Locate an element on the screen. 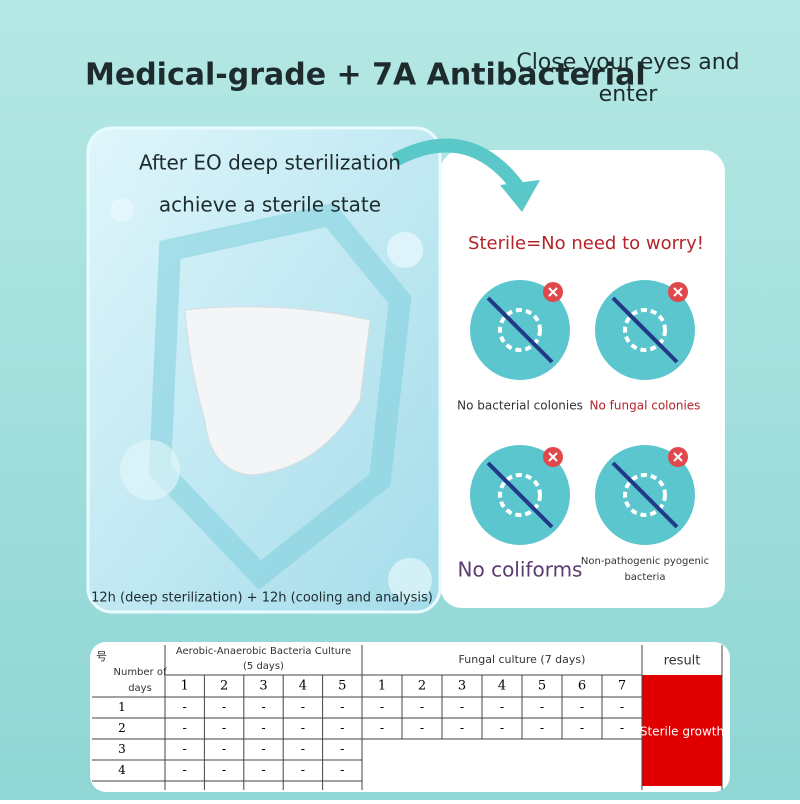  result-text: Sterile growth is located at coordinates (682, 732).